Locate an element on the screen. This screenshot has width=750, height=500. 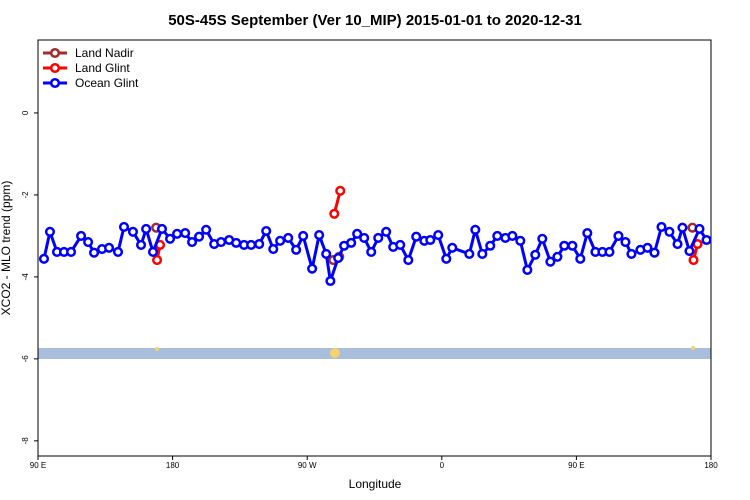
x-tick-label: 0 is located at coordinates (442, 465).